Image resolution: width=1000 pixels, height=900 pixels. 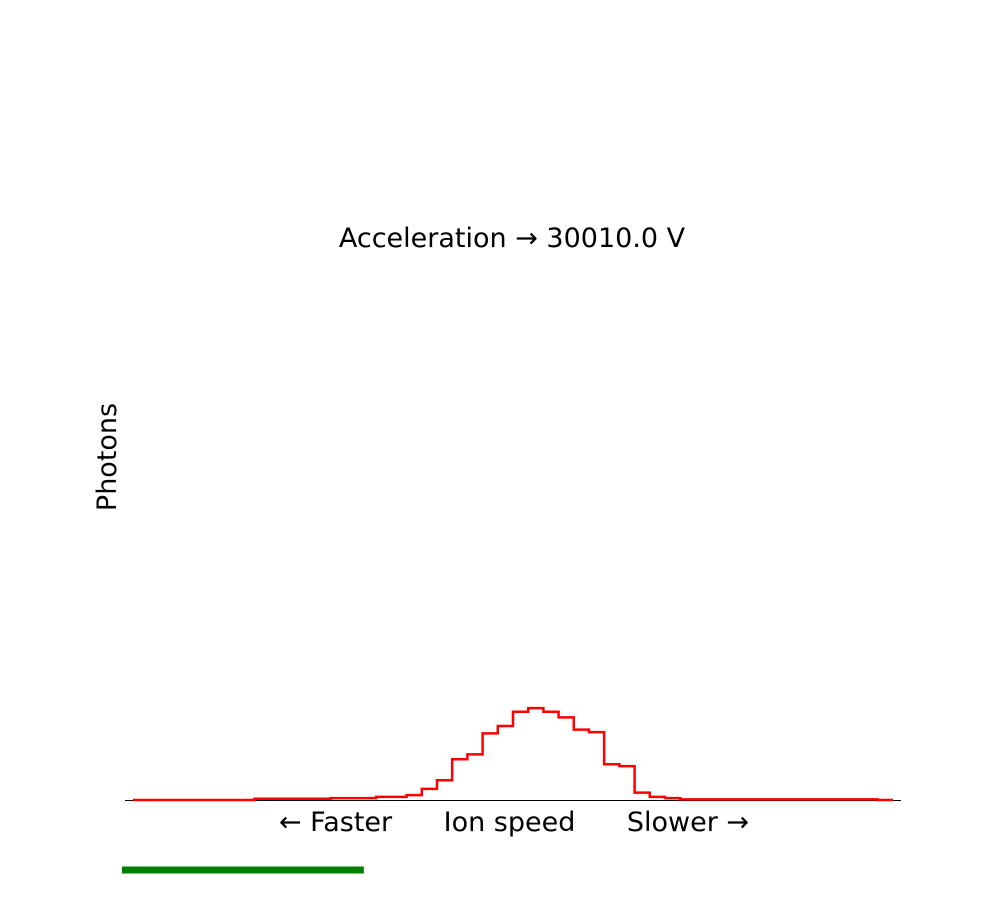 What do you see at coordinates (243, 870) in the screenshot?
I see `progress-bar` at bounding box center [243, 870].